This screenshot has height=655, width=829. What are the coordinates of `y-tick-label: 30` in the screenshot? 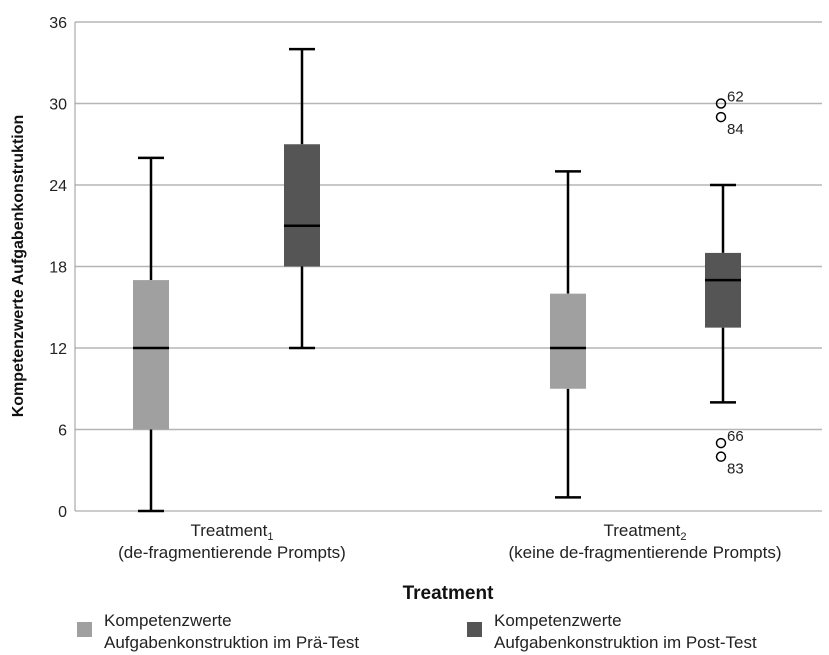 It's located at (58, 105).